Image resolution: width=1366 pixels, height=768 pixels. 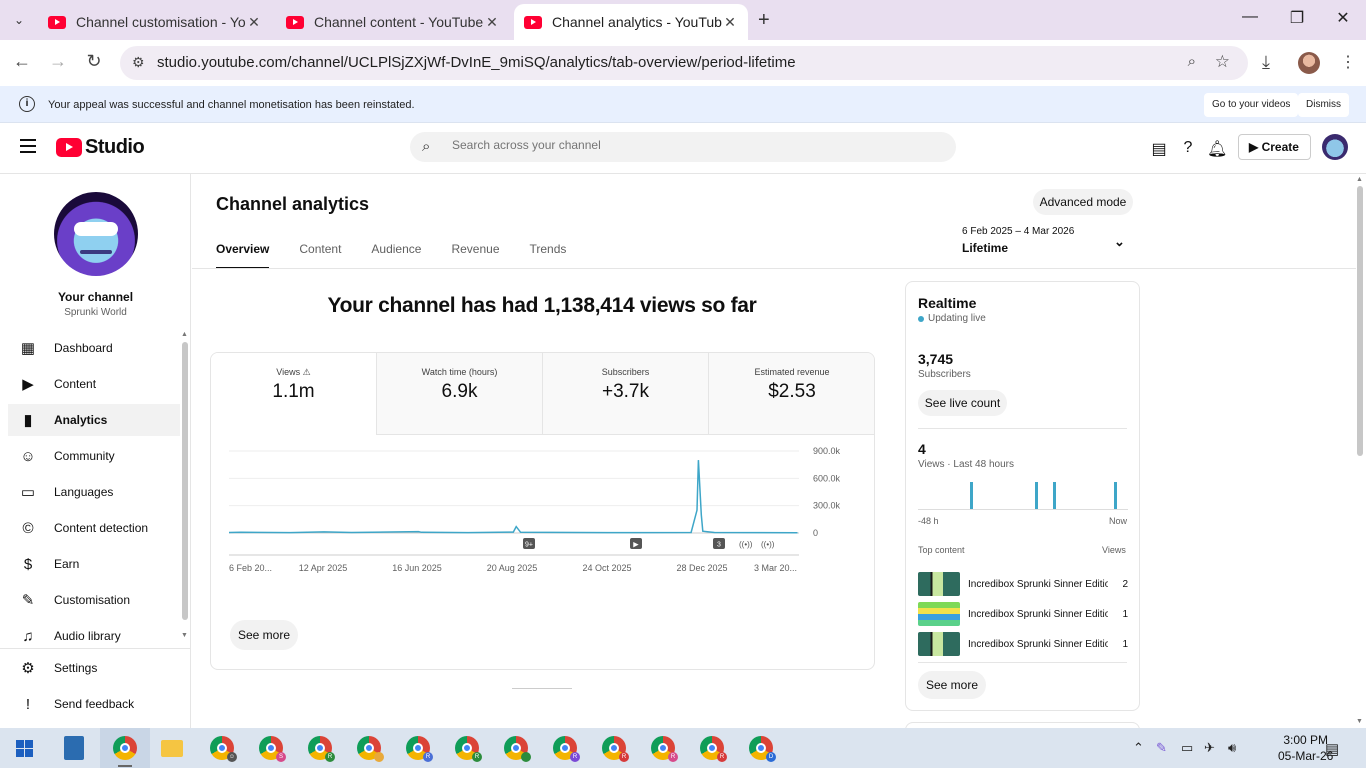 I want to click on sidebar-bottom-divider, so click(x=95, y=648).